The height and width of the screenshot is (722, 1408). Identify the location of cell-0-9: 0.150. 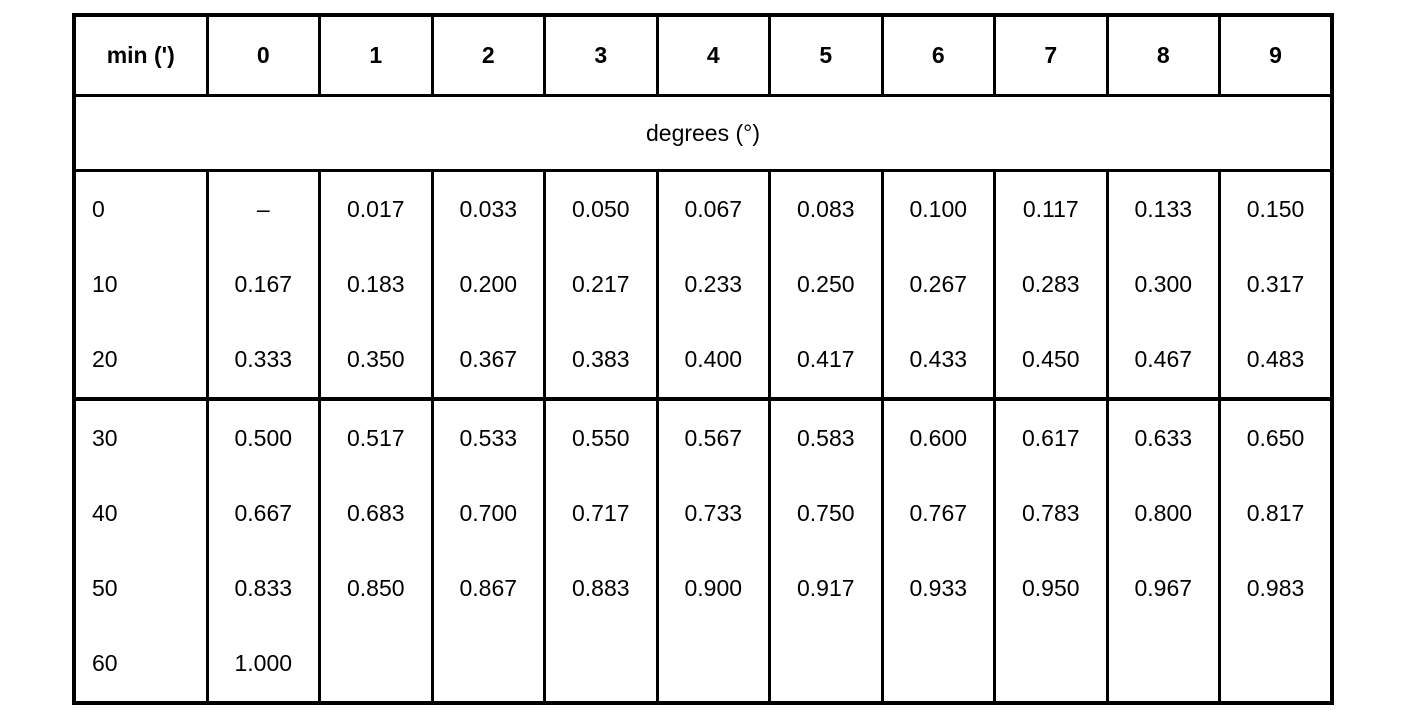
(1276, 208).